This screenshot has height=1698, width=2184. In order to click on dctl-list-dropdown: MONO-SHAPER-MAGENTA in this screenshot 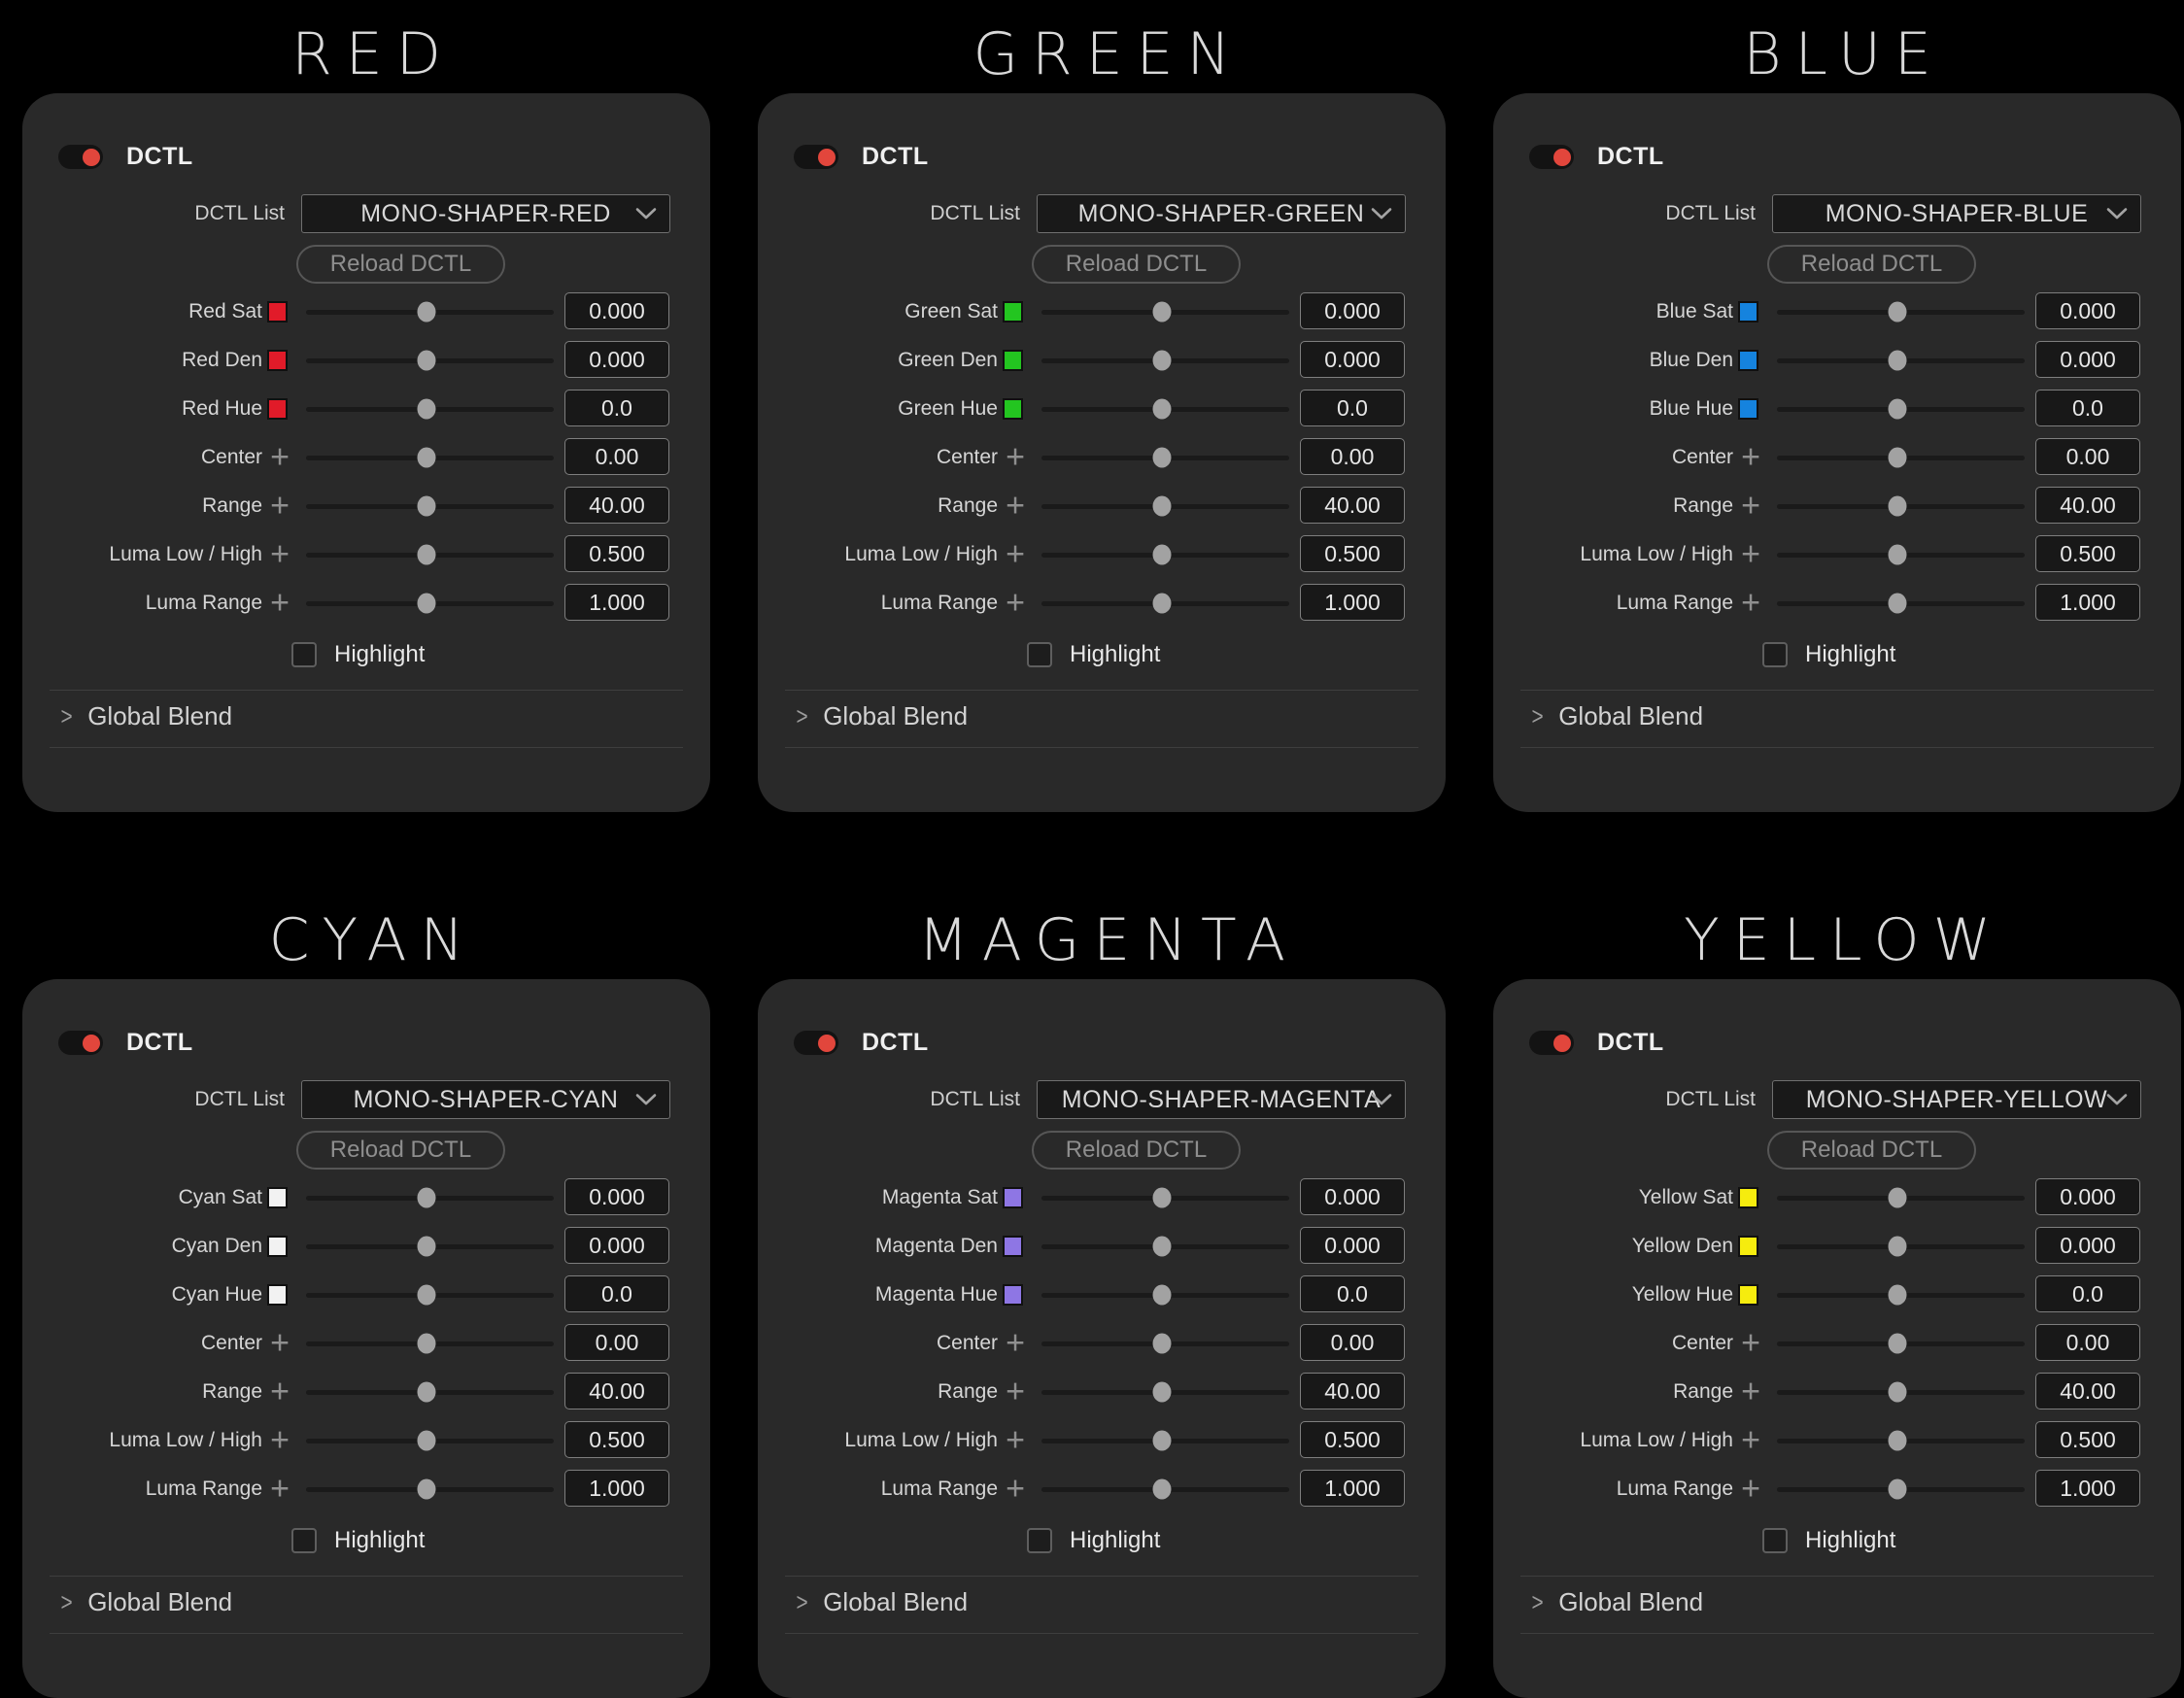, I will do `click(1221, 1099)`.